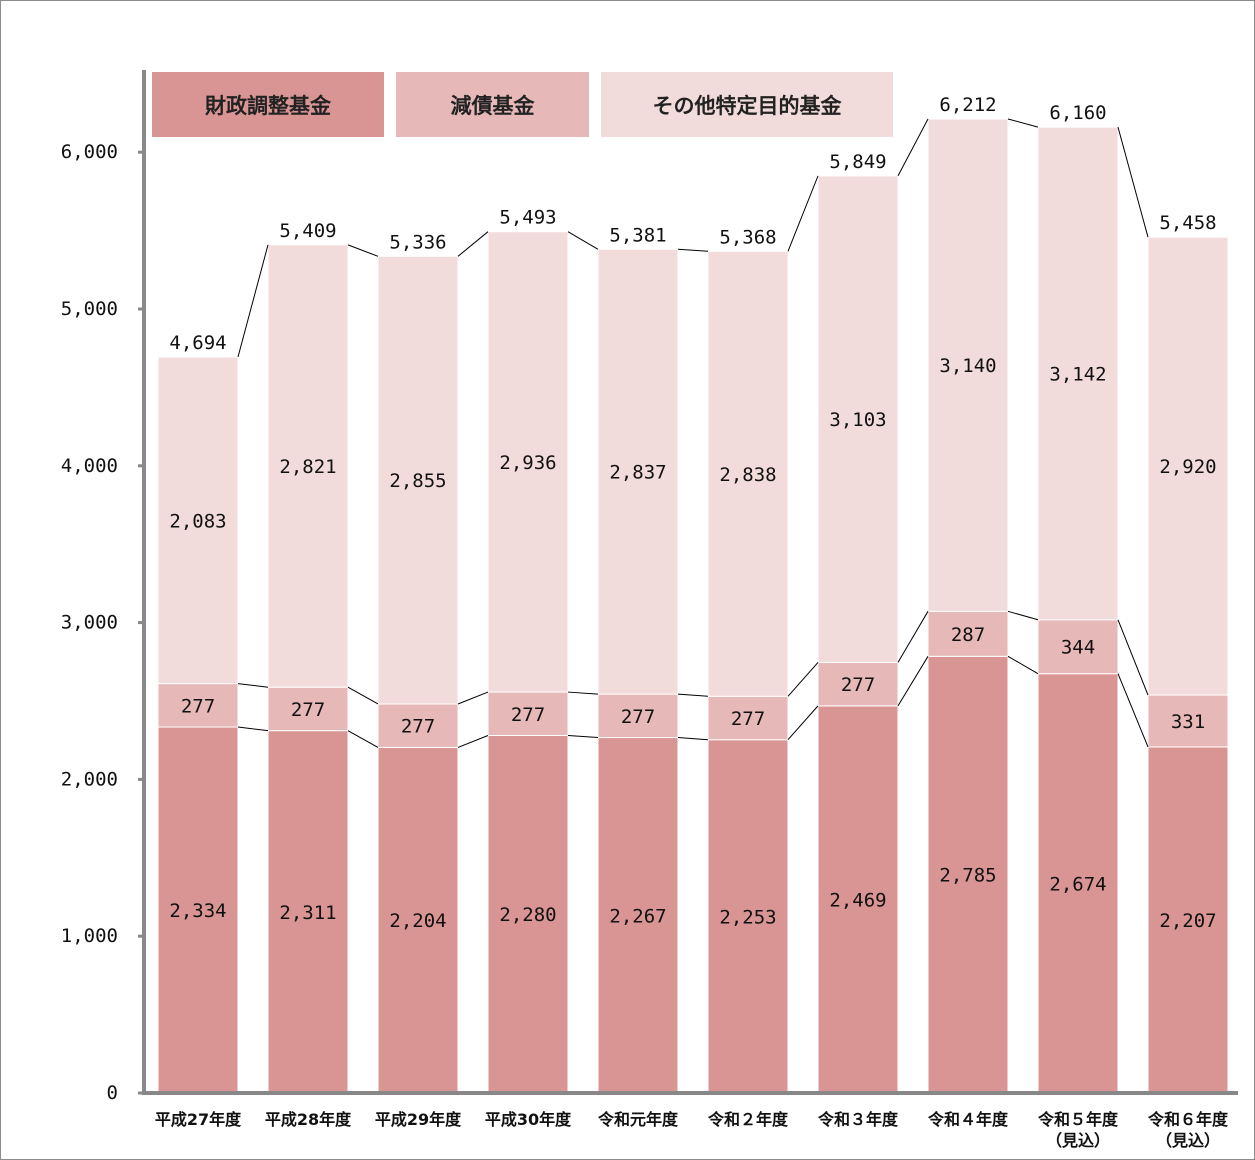 The width and height of the screenshot is (1255, 1160). What do you see at coordinates (1188, 1119) in the screenshot?
I see `x-category-label: 令和６年度` at bounding box center [1188, 1119].